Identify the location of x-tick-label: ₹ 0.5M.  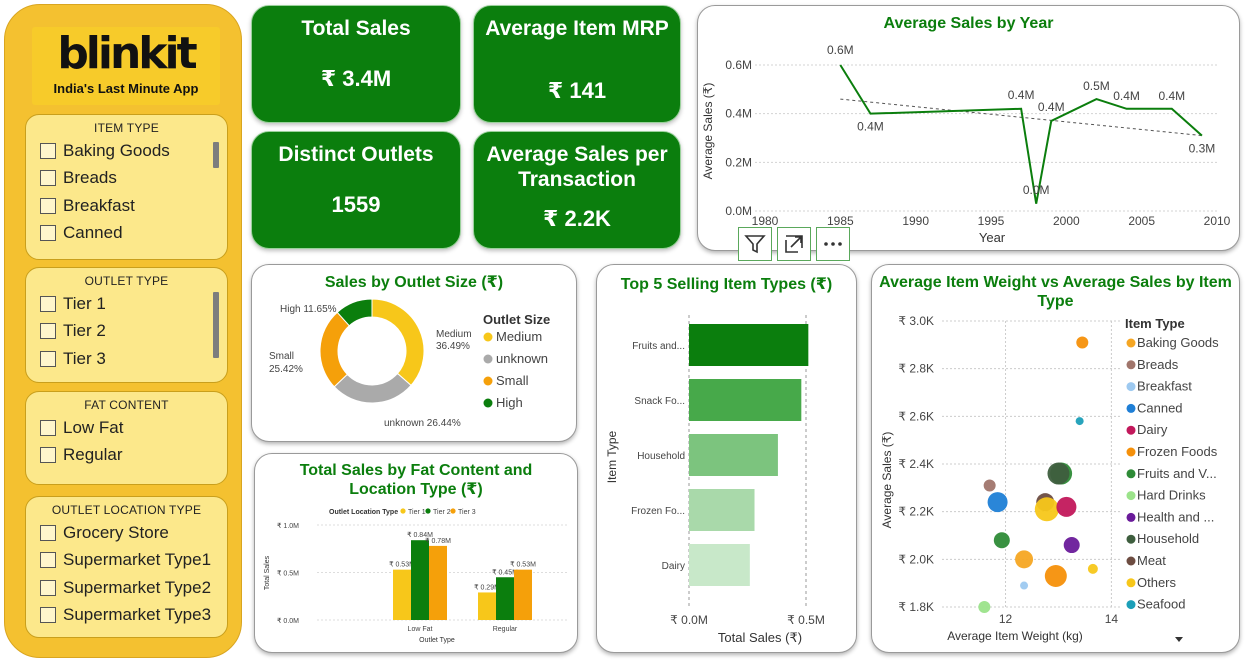
(806, 620).